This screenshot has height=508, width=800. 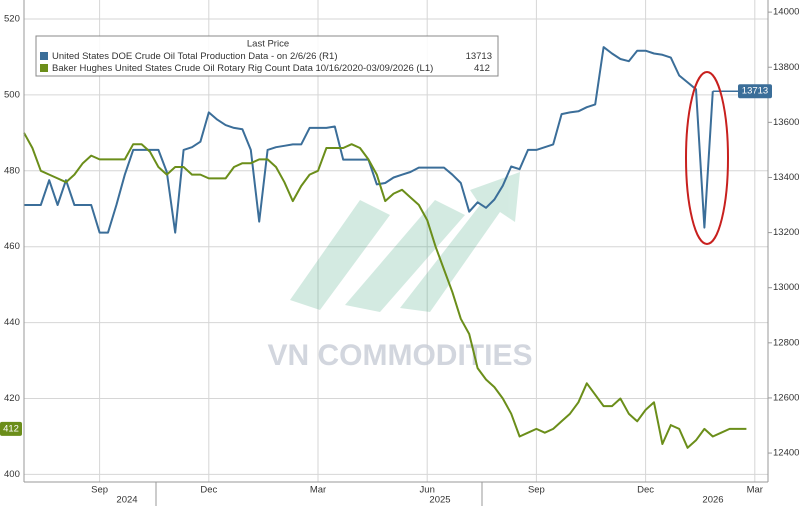 I want to click on y2-tick-label: 13200, so click(x=786, y=232).